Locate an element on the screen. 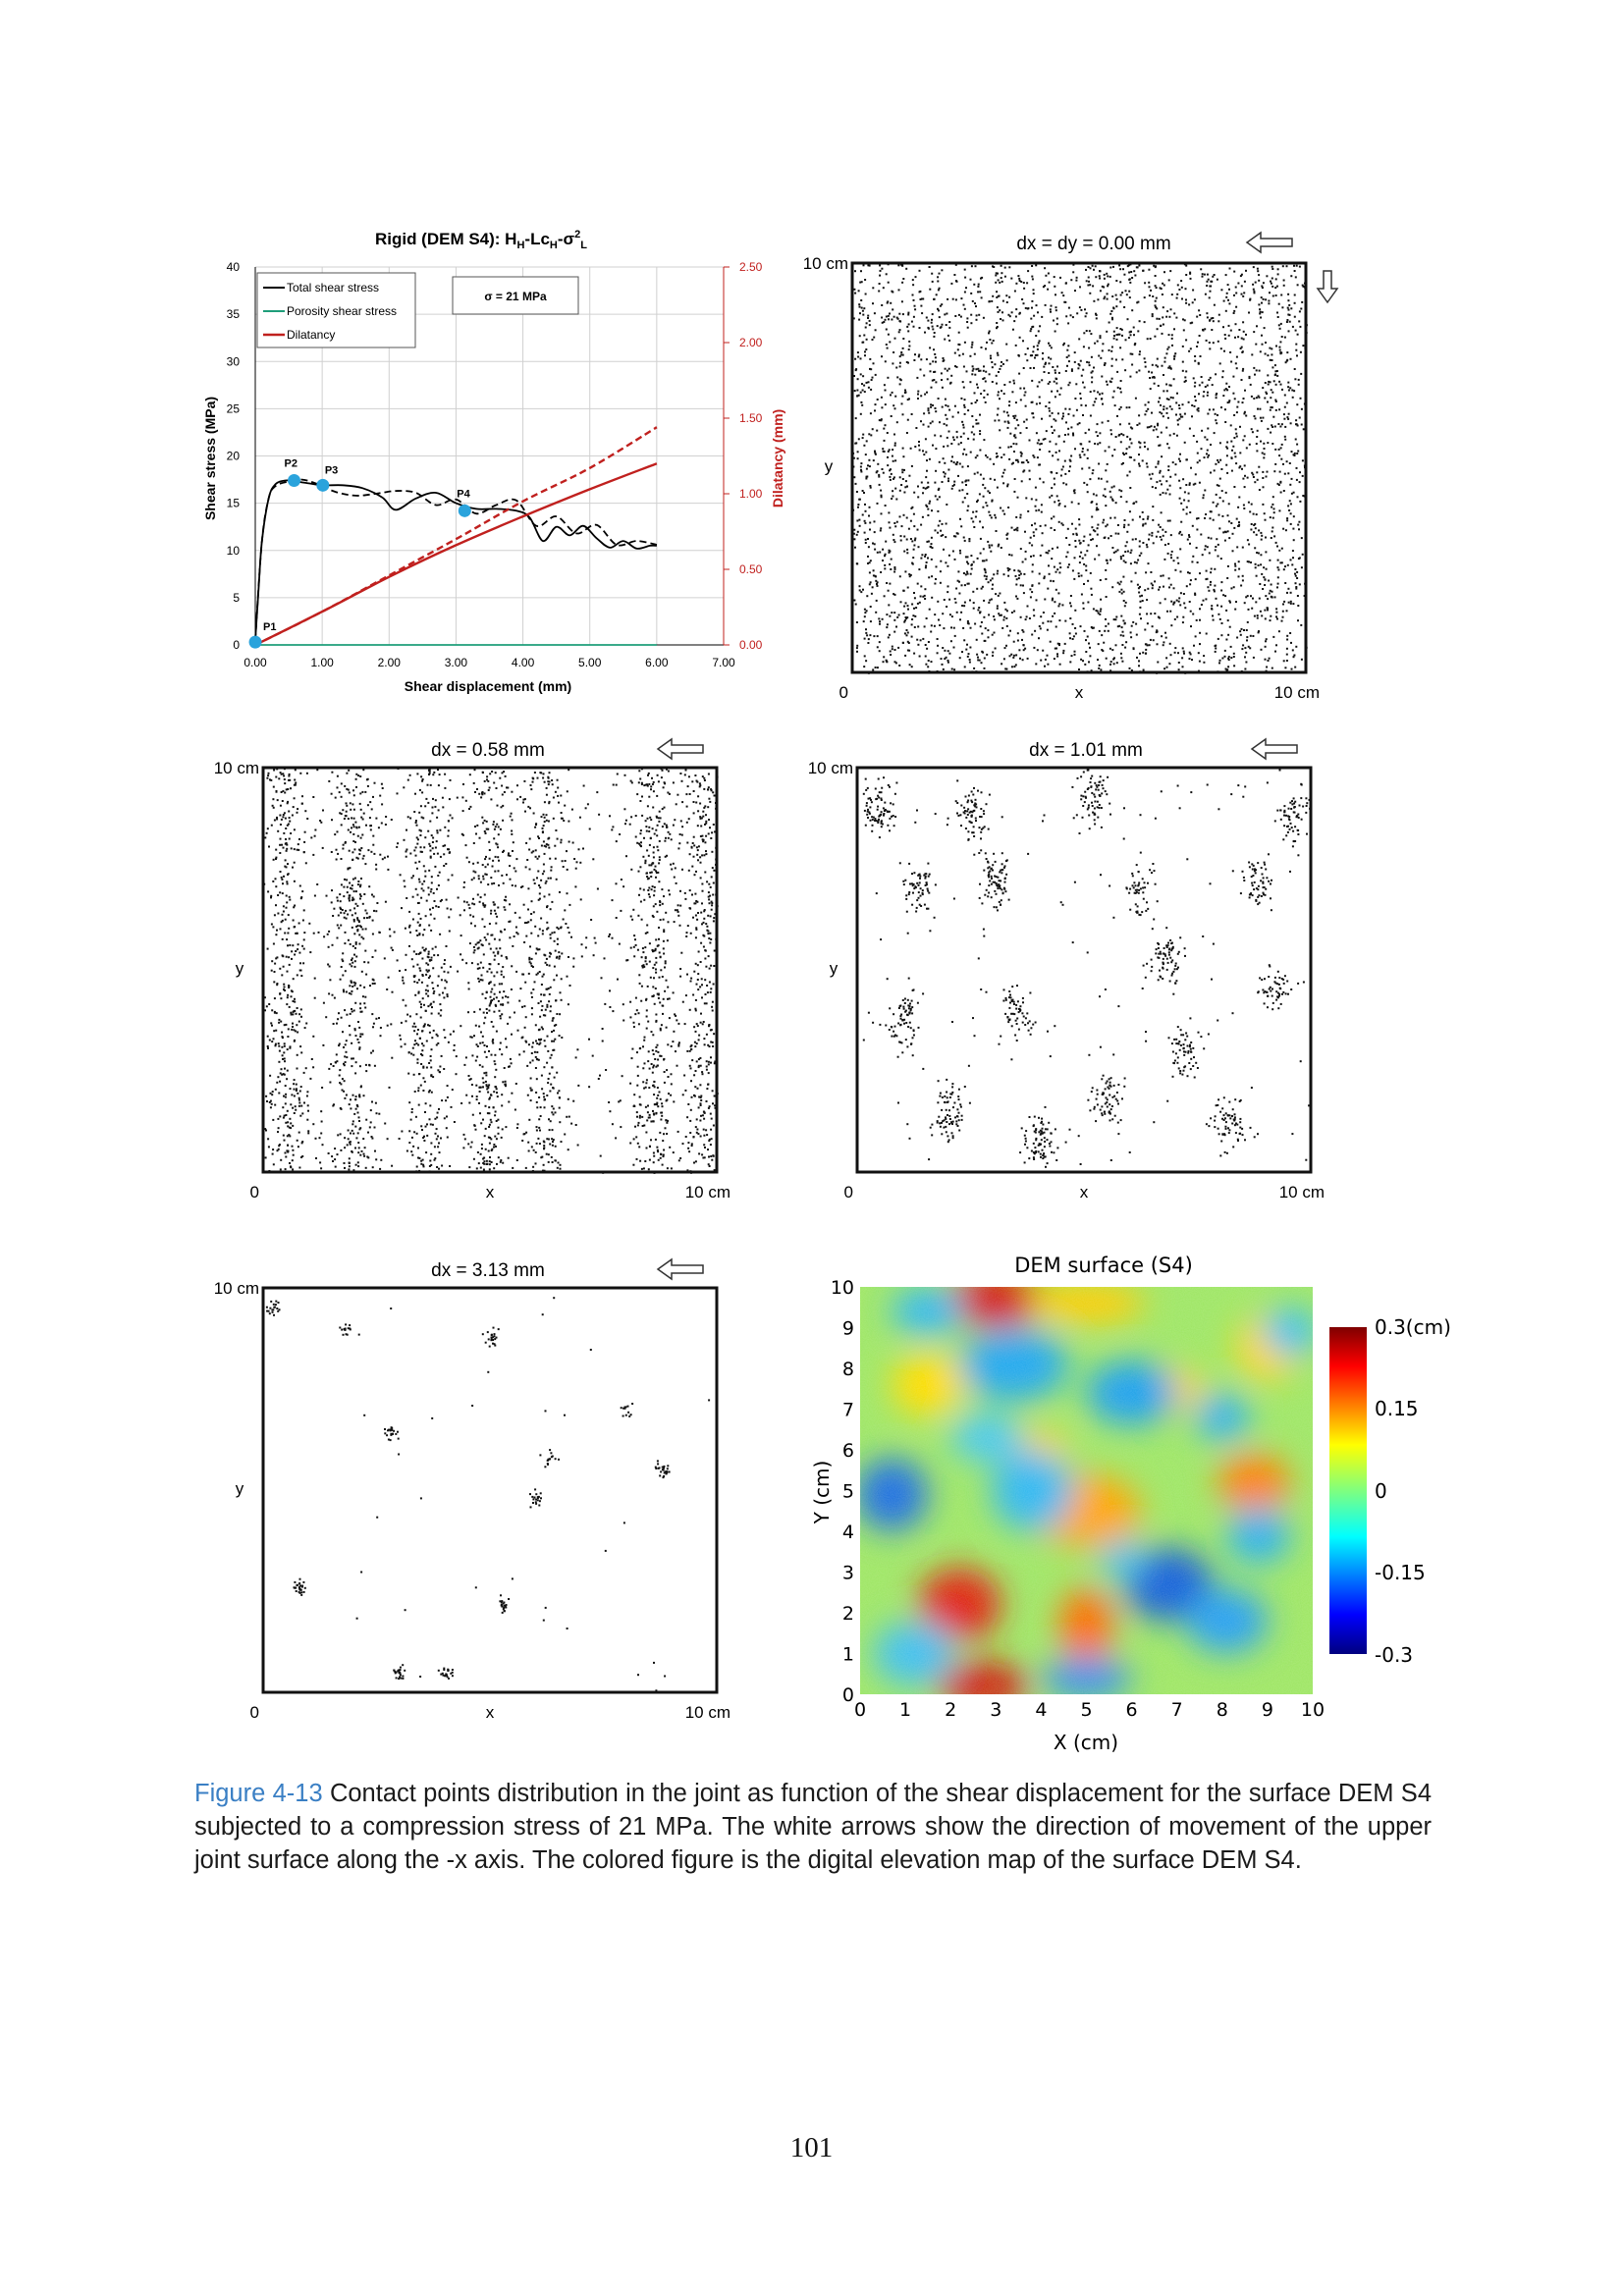 Image resolution: width=1623 pixels, height=2296 pixels. legend-total-shear: Total shear stress is located at coordinates (333, 287).